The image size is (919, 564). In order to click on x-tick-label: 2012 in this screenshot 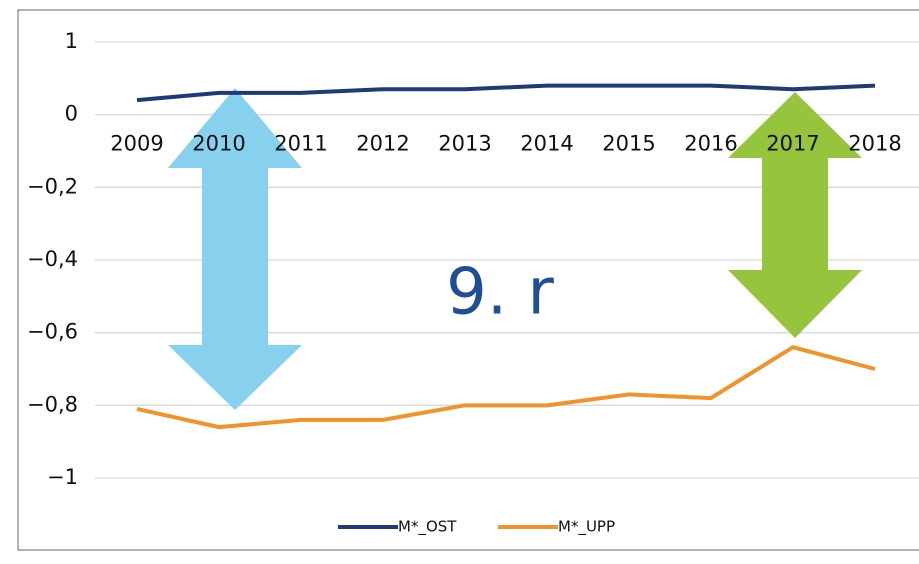, I will do `click(382, 144)`.